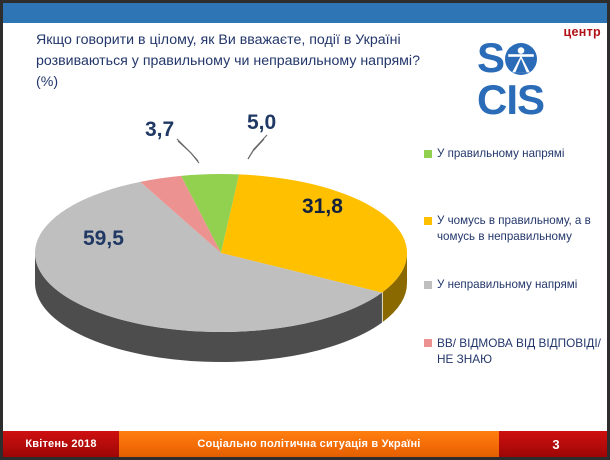  Describe the element at coordinates (210, 213) in the screenshot. I see `pie-slice-green` at that location.